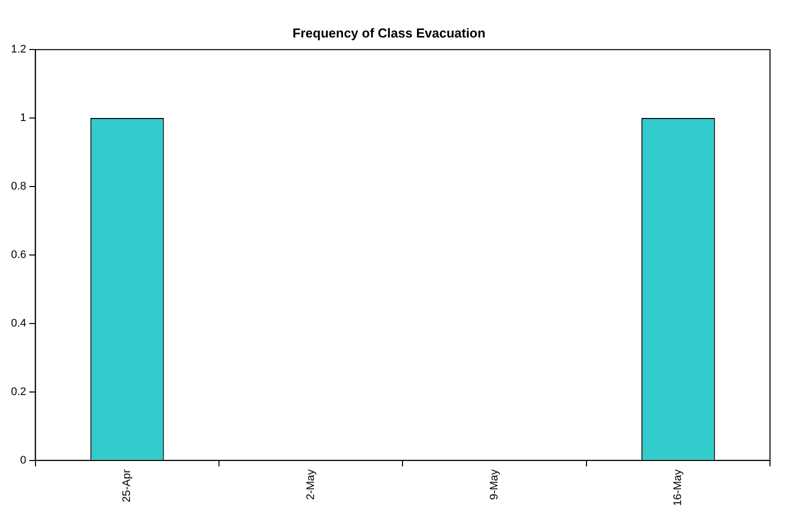 Image resolution: width=792 pixels, height=517 pixels. Describe the element at coordinates (18, 323) in the screenshot. I see `y-tick-label: 0.4` at that location.